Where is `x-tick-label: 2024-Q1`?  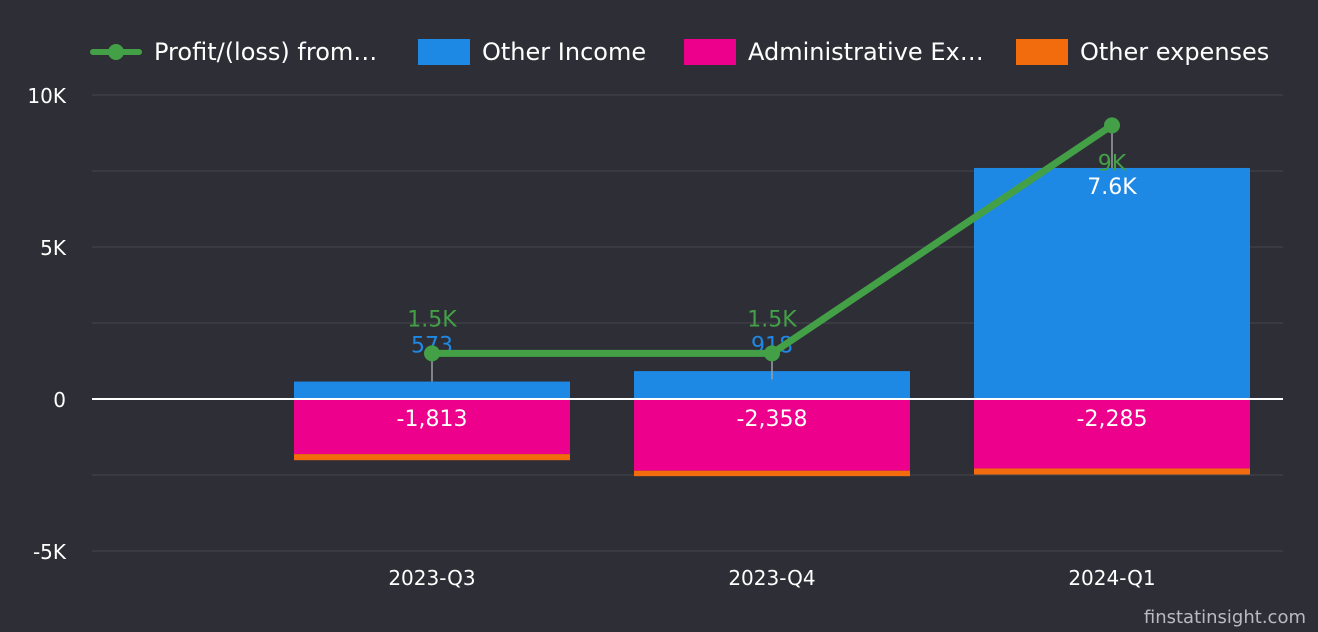 x-tick-label: 2024-Q1 is located at coordinates (1111, 578).